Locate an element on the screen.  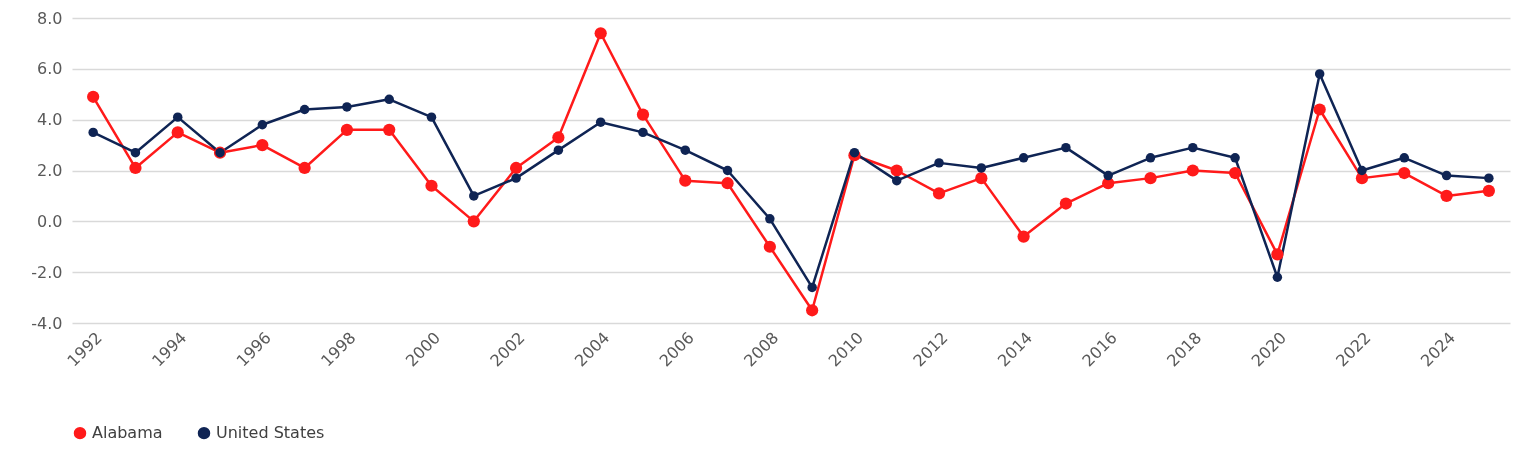
y-tick-label: 2.0 is located at coordinates (50, 170).